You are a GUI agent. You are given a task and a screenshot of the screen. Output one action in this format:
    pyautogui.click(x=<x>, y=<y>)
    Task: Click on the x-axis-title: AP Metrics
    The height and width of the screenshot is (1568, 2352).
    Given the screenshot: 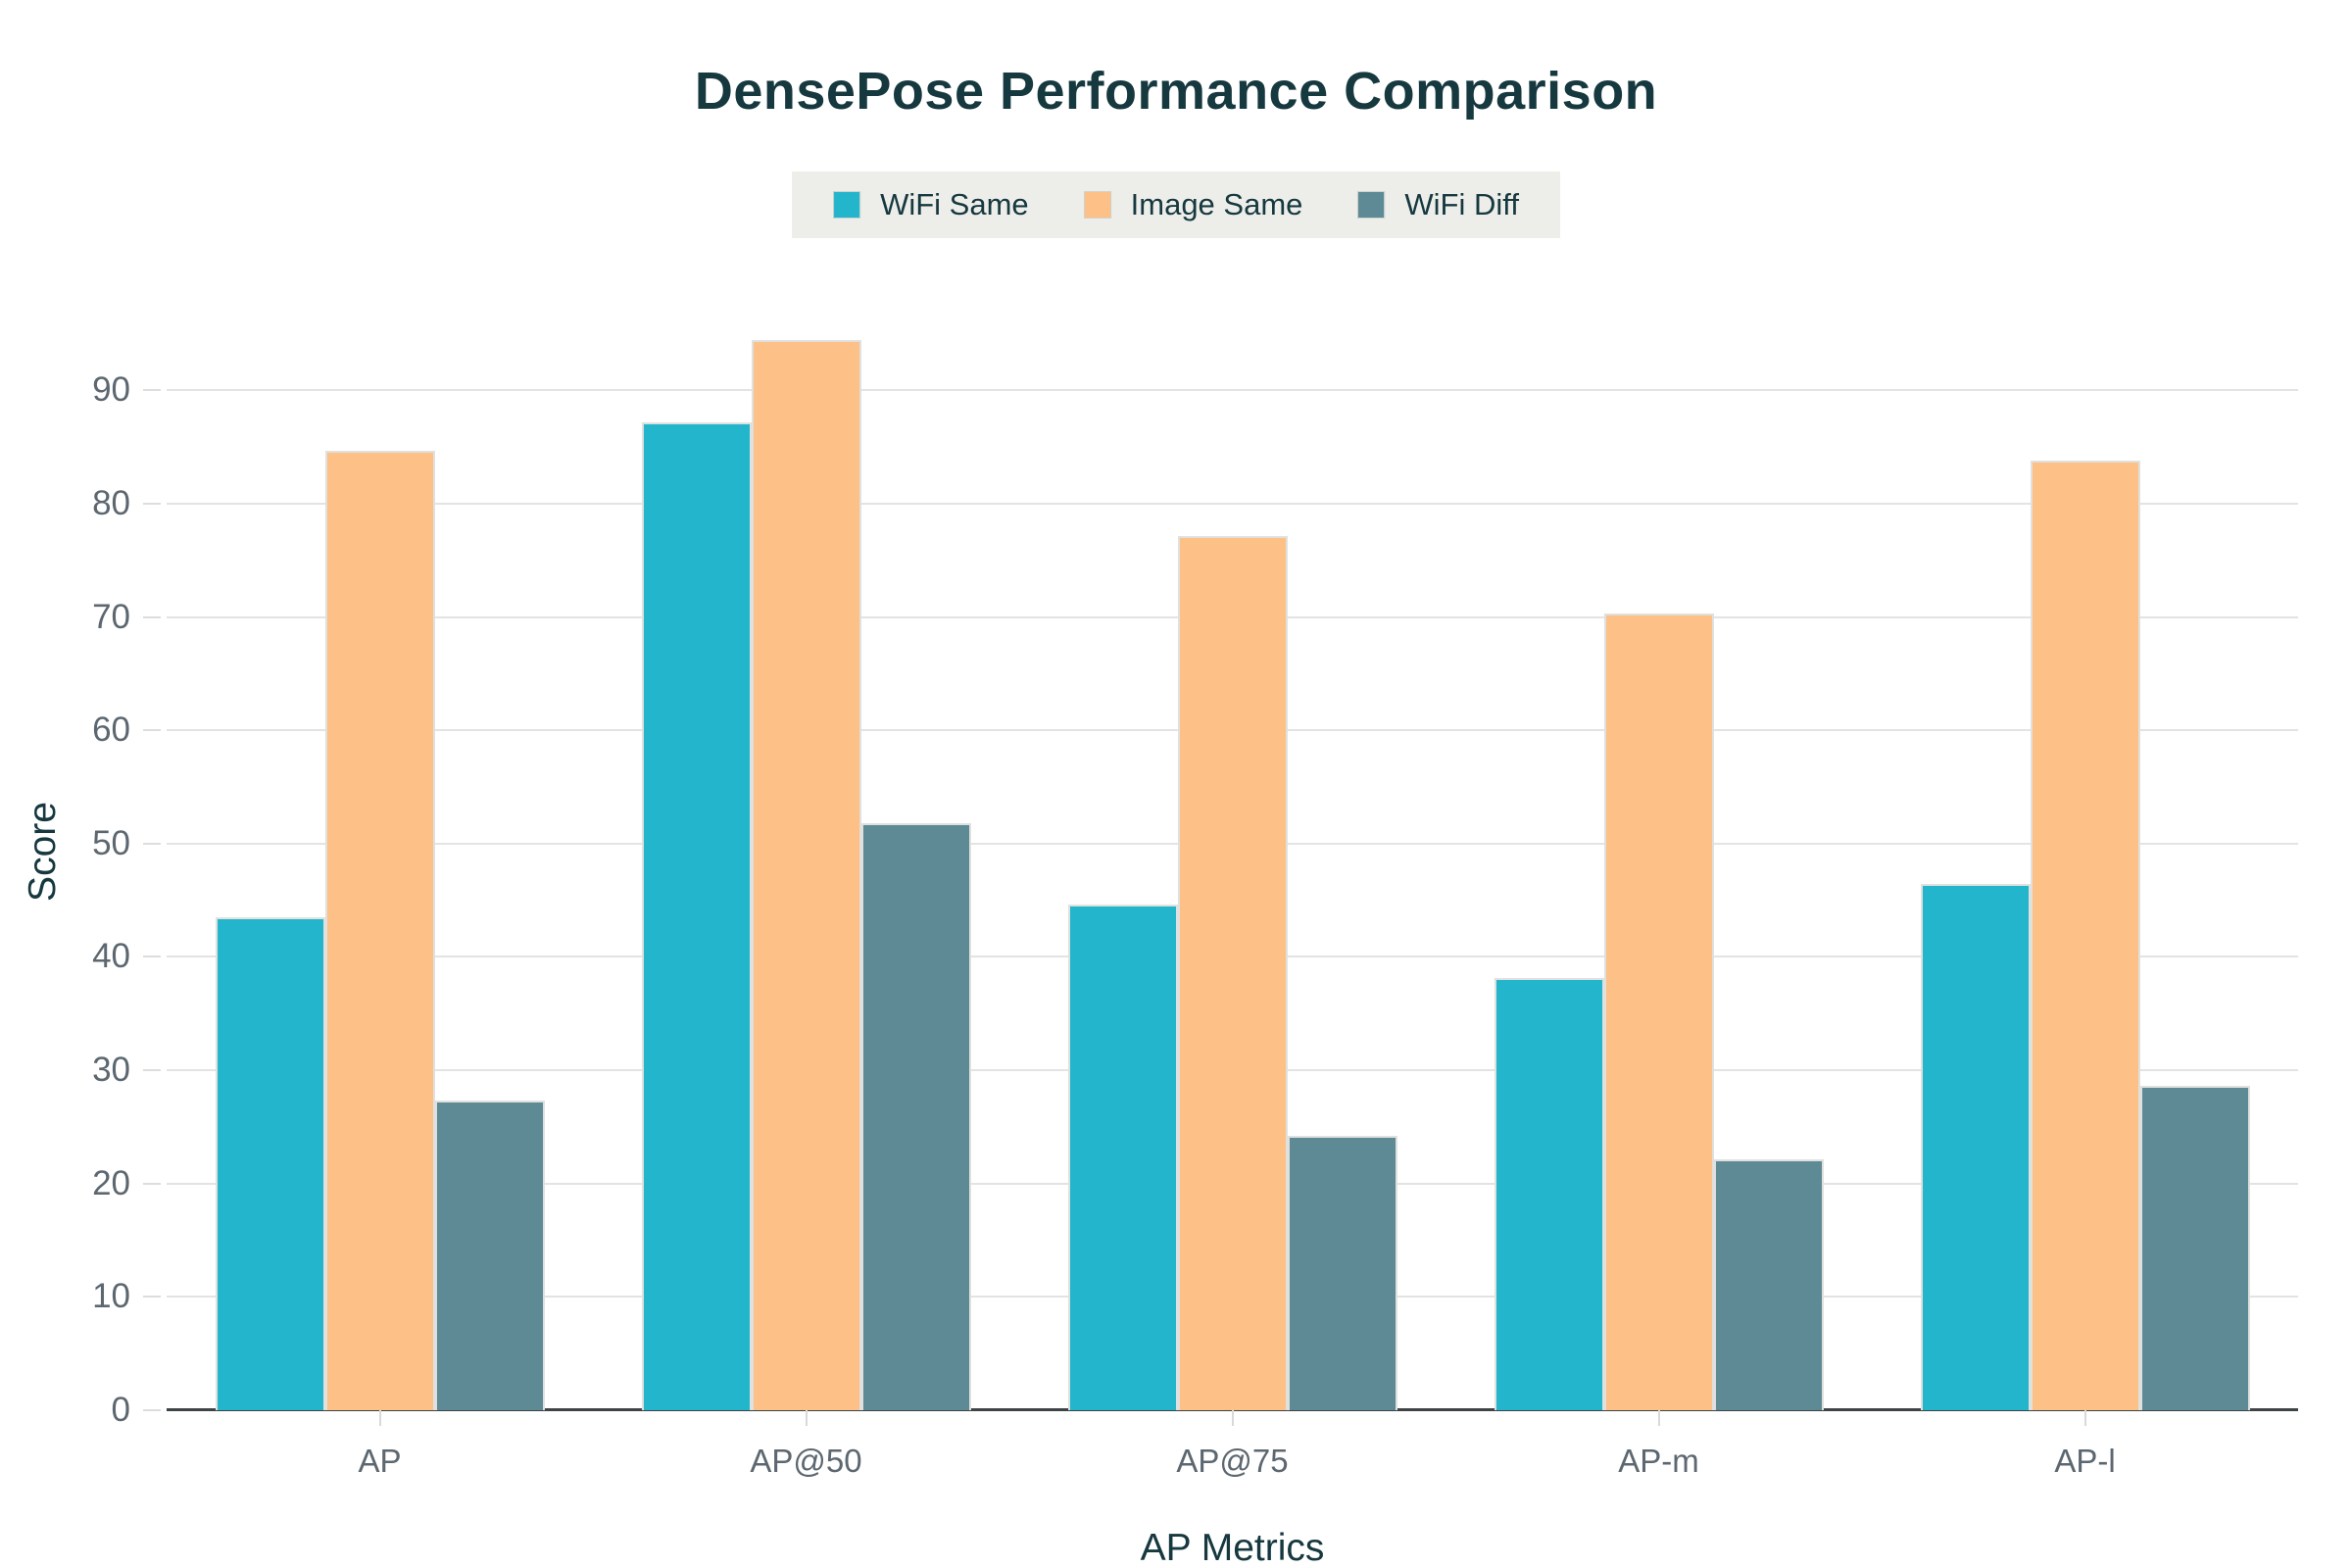 What is the action you would take?
    pyautogui.click(x=1232, y=1547)
    